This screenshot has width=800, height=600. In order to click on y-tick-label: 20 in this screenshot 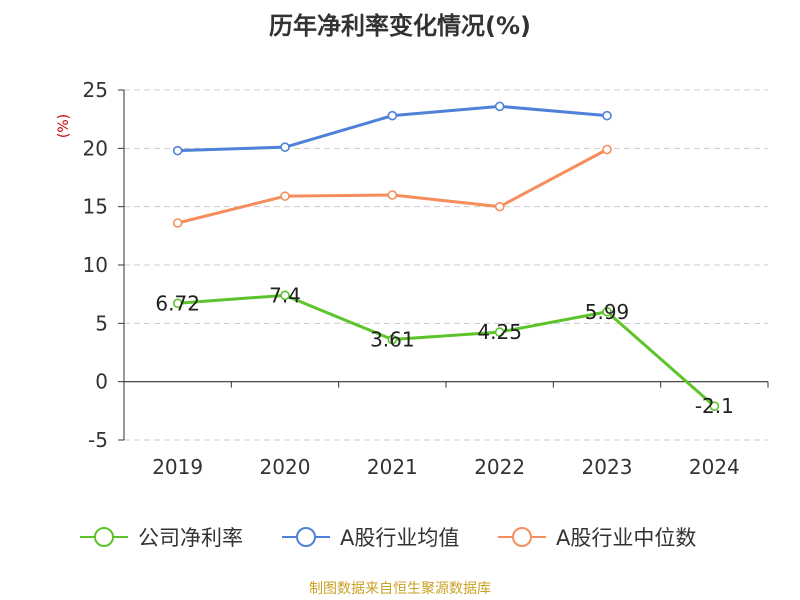, I will do `click(95, 148)`.